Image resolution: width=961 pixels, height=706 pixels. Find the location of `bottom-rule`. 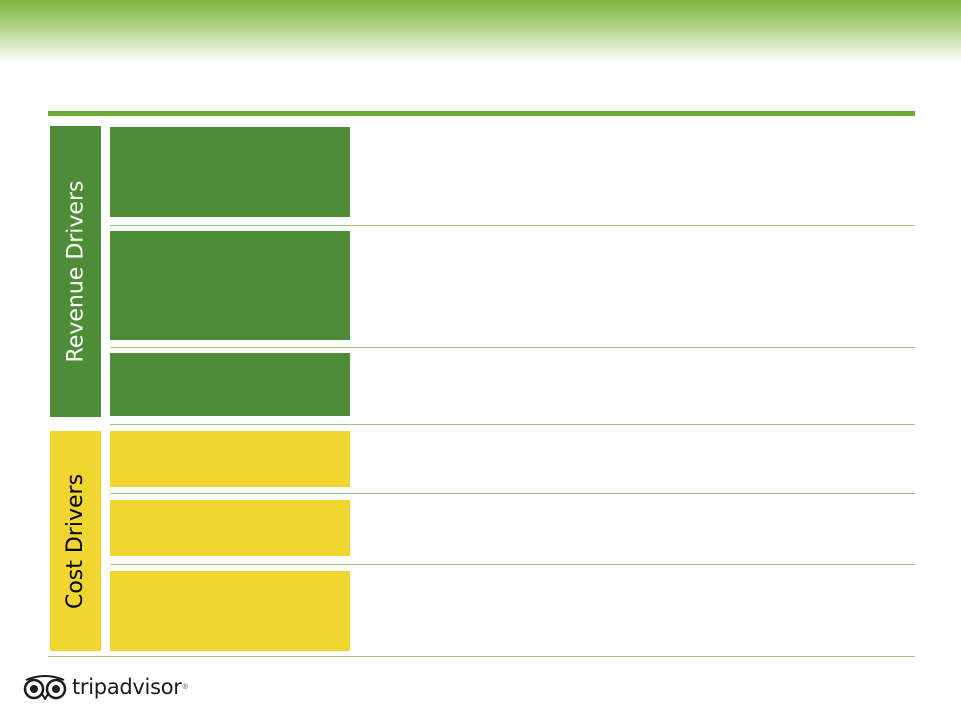

bottom-rule is located at coordinates (481, 656).